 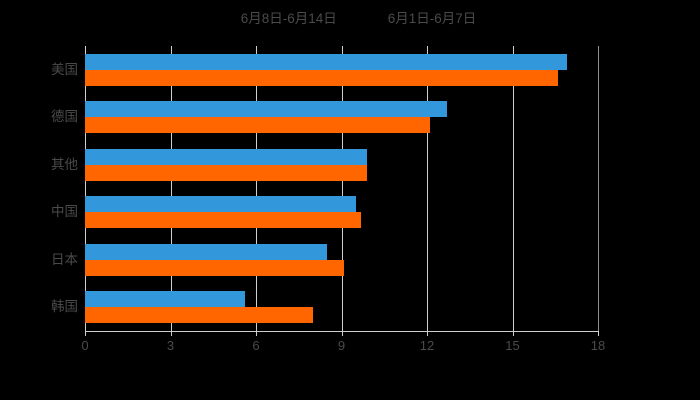 What do you see at coordinates (85, 345) in the screenshot?
I see `x-tick-label-0: 0` at bounding box center [85, 345].